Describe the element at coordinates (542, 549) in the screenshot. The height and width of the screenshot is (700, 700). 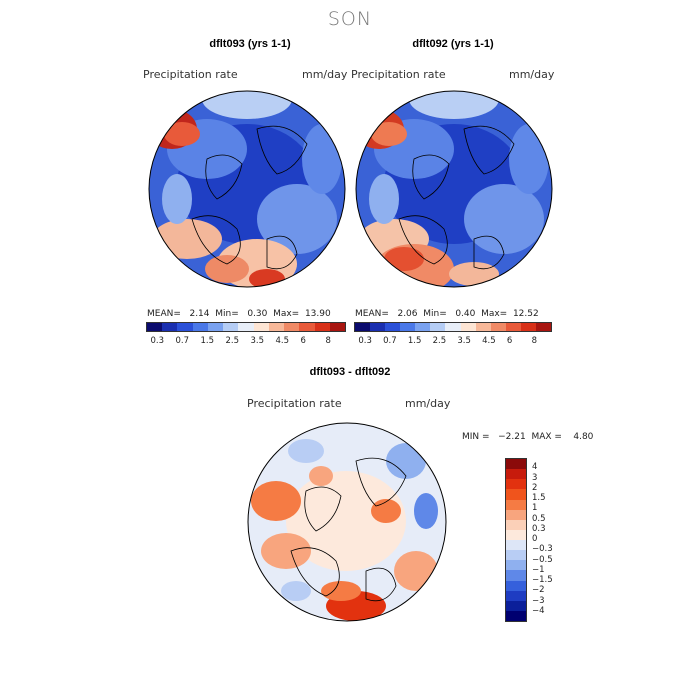
I see `diff-colorbar-tick-label: −0.3` at that location.